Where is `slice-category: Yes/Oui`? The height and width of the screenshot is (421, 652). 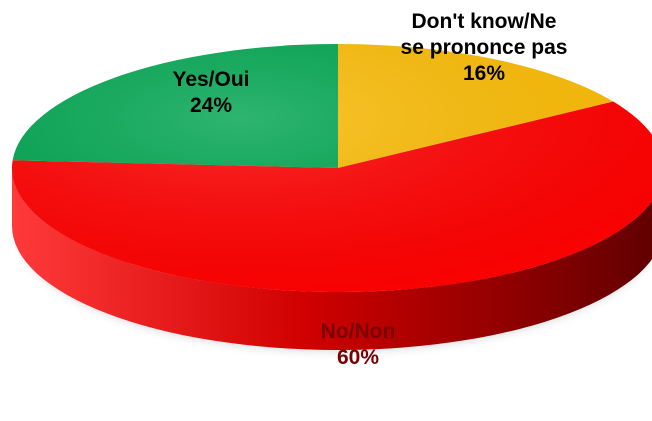 slice-category: Yes/Oui is located at coordinates (210, 79).